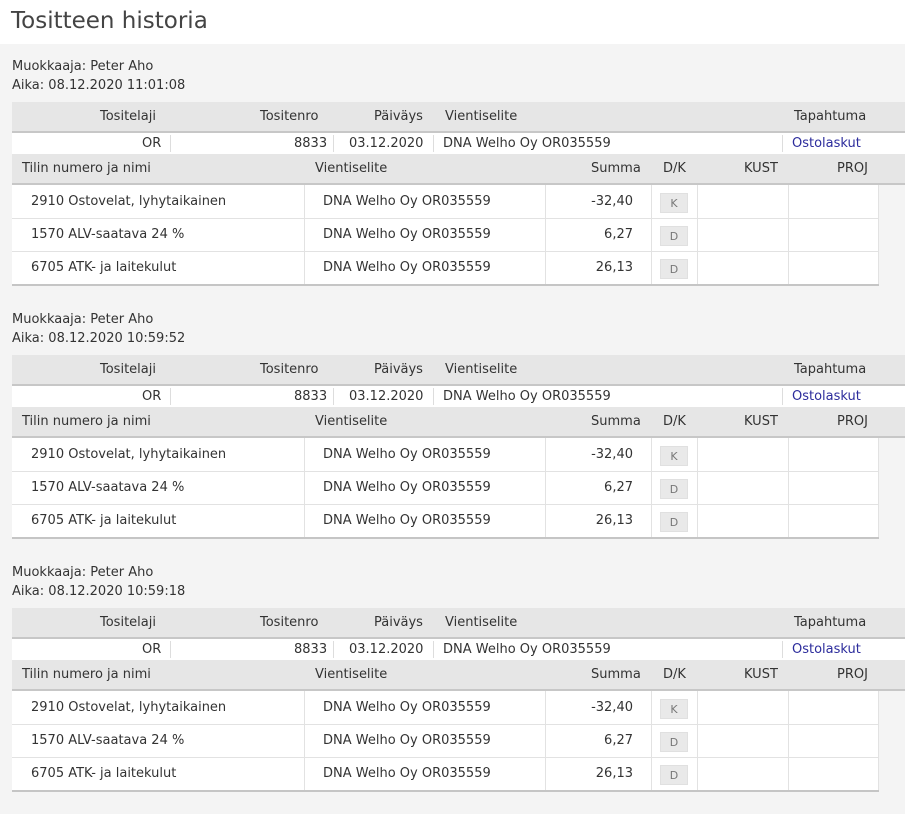  I want to click on editor-label: Muokkaaja:, so click(49, 572).